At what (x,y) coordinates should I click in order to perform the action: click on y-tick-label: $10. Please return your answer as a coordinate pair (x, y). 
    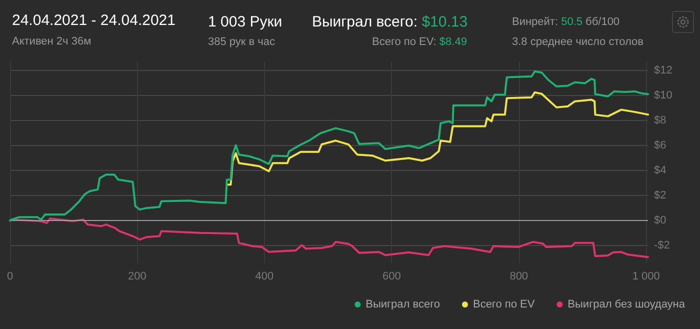
    Looking at the image, I should click on (663, 96).